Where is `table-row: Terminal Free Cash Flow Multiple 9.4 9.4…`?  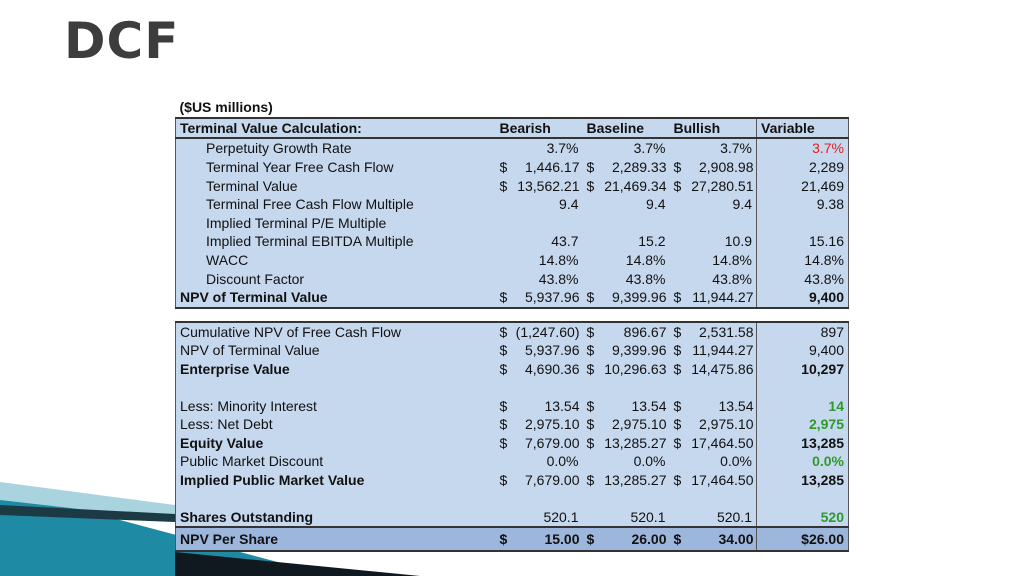
table-row: Terminal Free Cash Flow Multiple 9.4 9.4… is located at coordinates (512, 204).